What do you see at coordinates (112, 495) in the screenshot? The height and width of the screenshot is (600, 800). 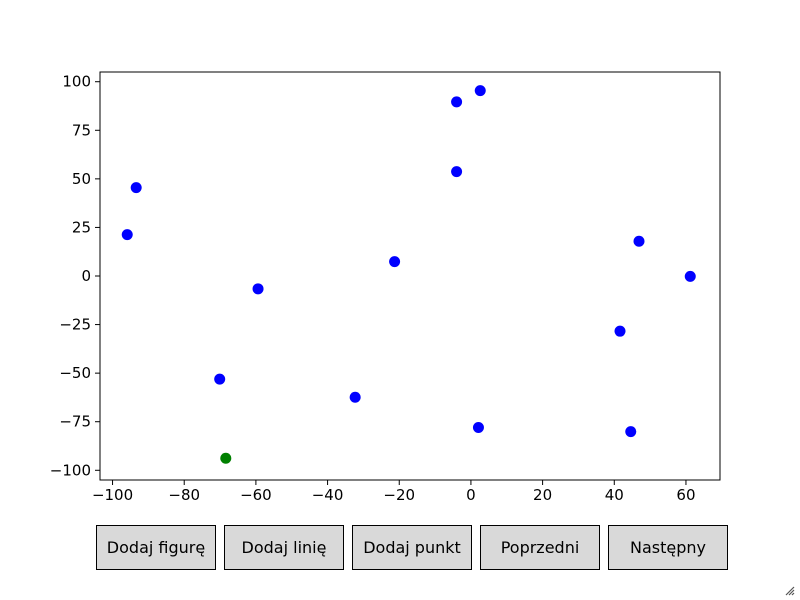 I see `x-tick-label: −100` at bounding box center [112, 495].